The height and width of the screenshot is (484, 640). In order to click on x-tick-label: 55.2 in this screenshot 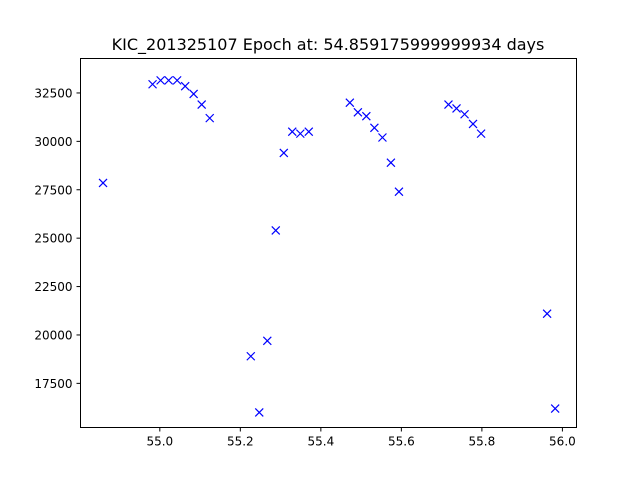, I will do `click(240, 442)`.